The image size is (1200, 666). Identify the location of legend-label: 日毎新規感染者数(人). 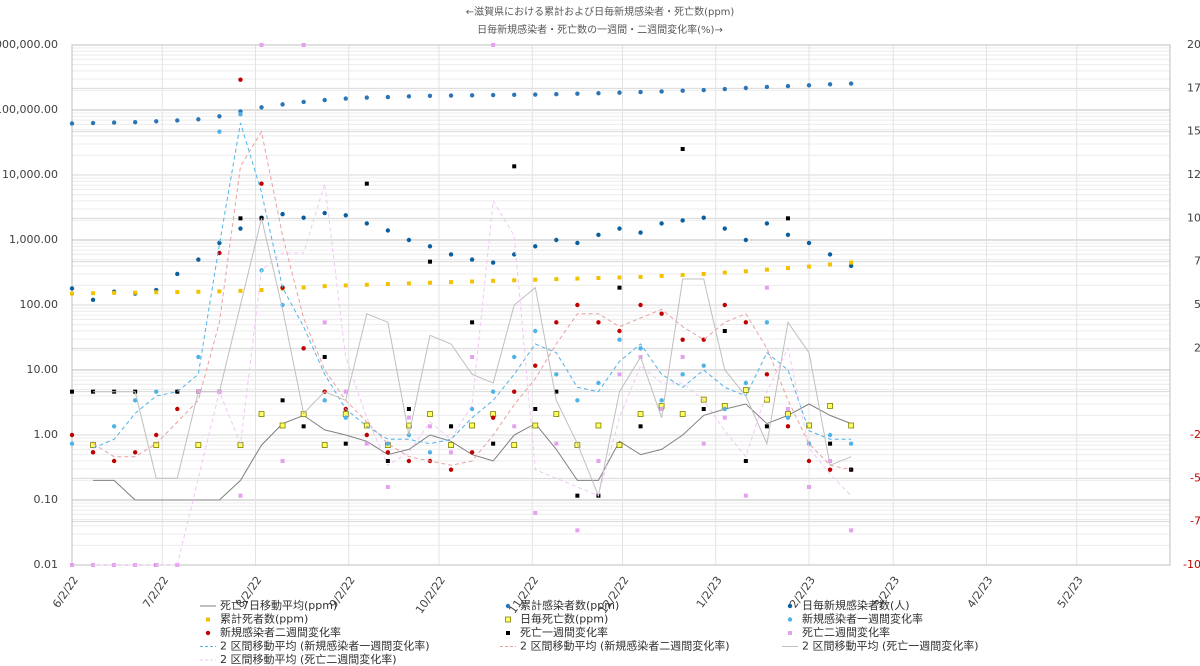
(856, 605).